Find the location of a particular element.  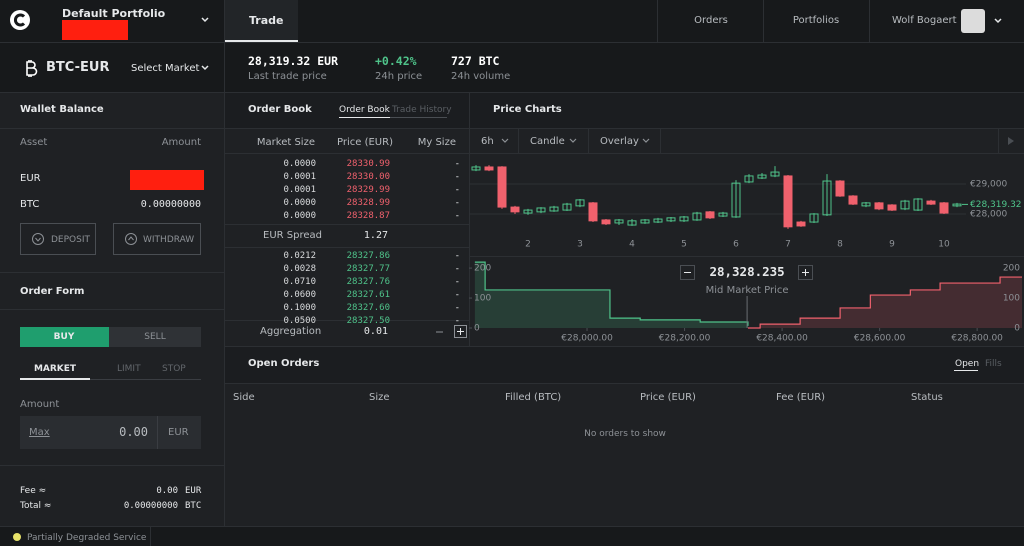

logo is located at coordinates (20, 20).